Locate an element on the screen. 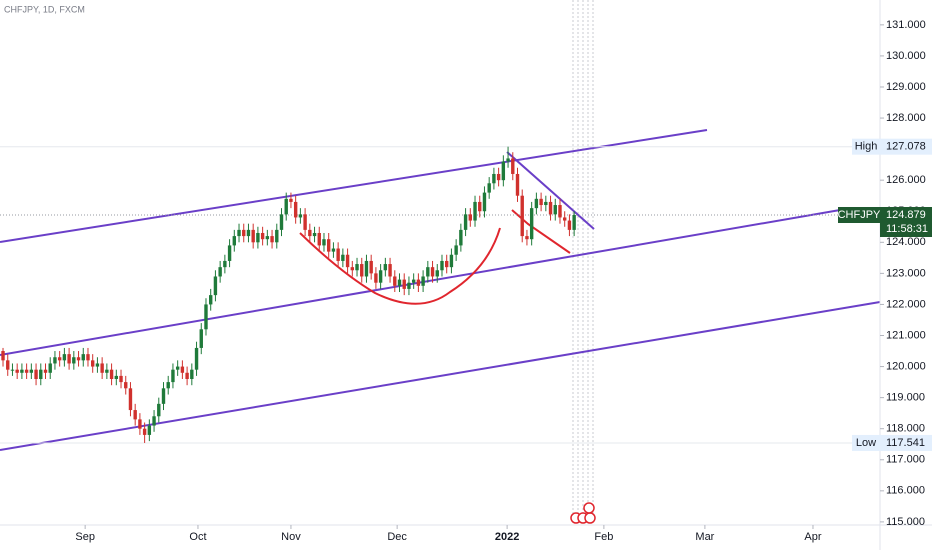 The width and height of the screenshot is (932, 550). x-tick-label: Mar is located at coordinates (704, 537).